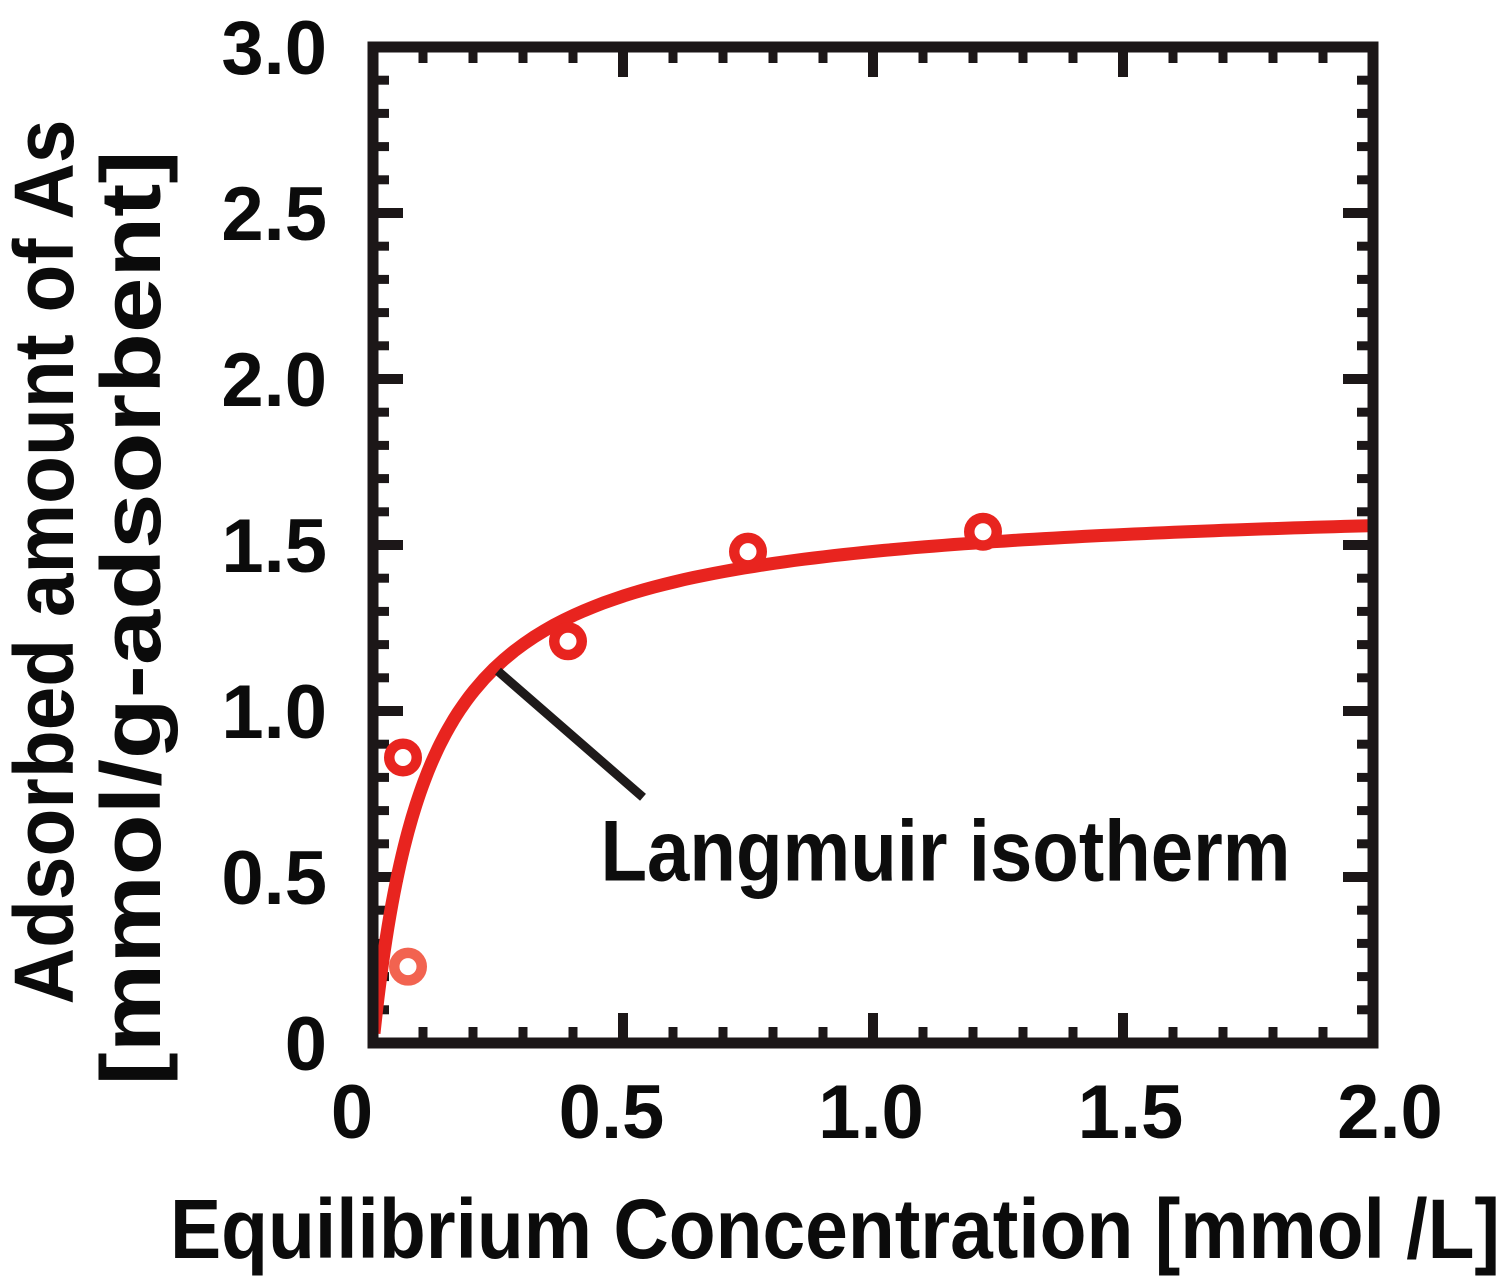  I want to click on annotation-pointer-line, so click(570, 734).